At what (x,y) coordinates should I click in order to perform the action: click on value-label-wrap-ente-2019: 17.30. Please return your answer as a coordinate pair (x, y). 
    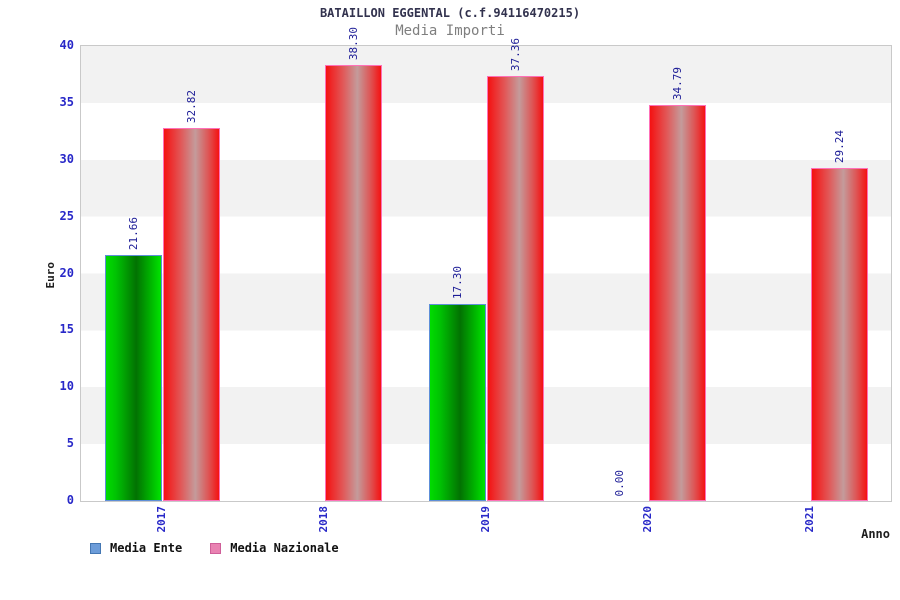
    Looking at the image, I should click on (457, 282).